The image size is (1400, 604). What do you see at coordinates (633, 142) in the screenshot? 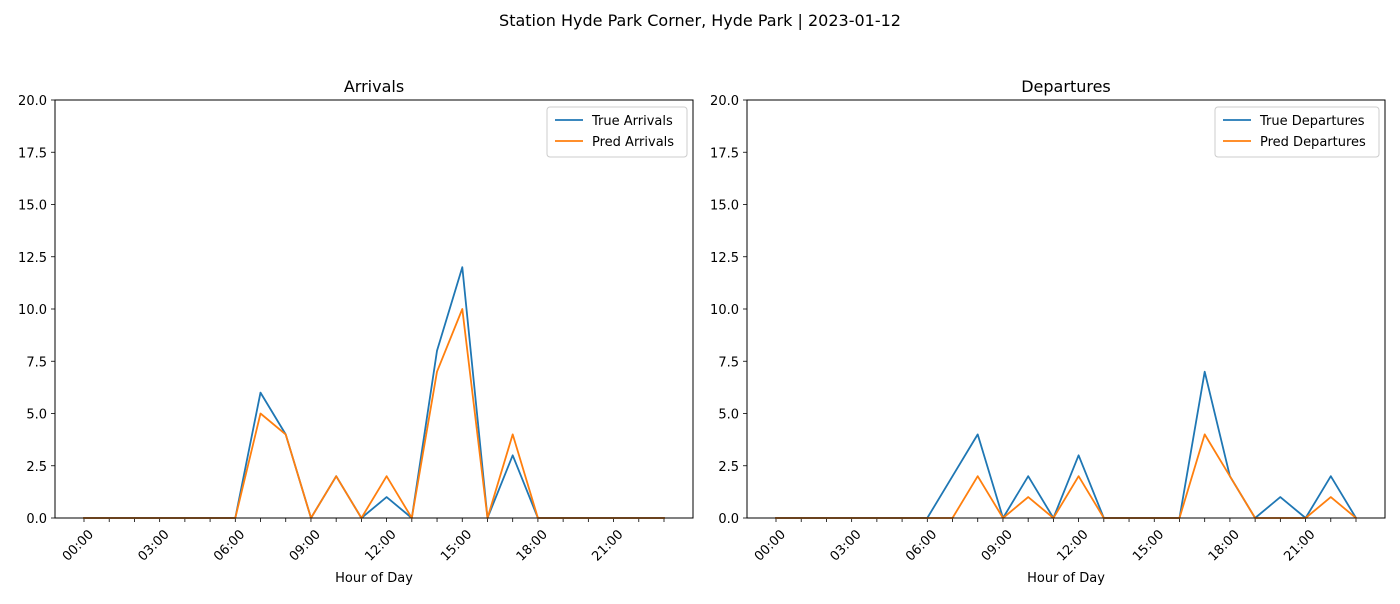
I see `legend-label: Pred Arrivals` at bounding box center [633, 142].